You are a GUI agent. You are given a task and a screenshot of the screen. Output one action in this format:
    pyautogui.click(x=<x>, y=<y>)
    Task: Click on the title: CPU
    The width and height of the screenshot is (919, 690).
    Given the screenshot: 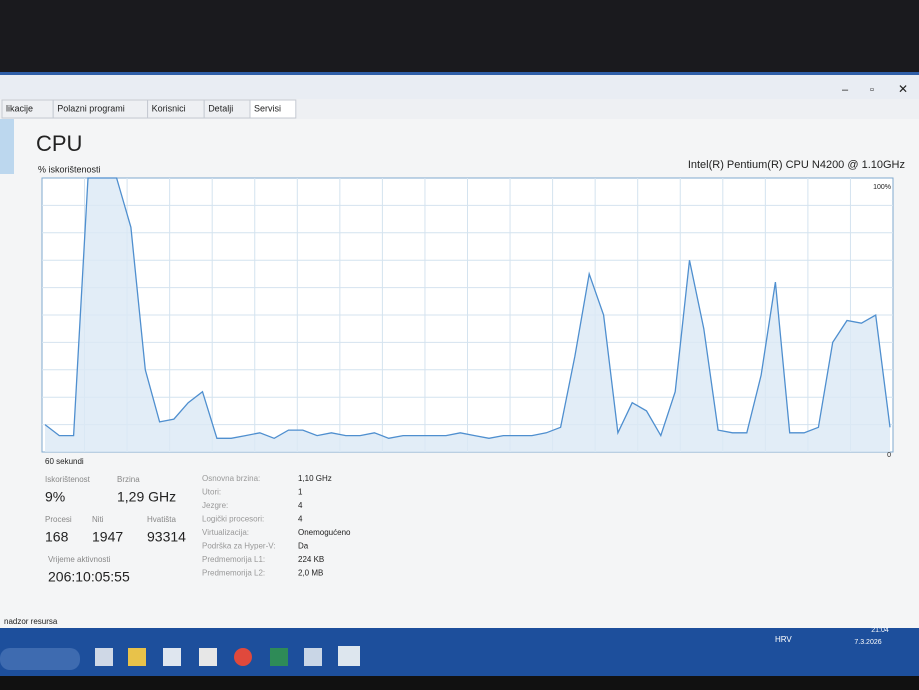 What is the action you would take?
    pyautogui.click(x=59, y=143)
    